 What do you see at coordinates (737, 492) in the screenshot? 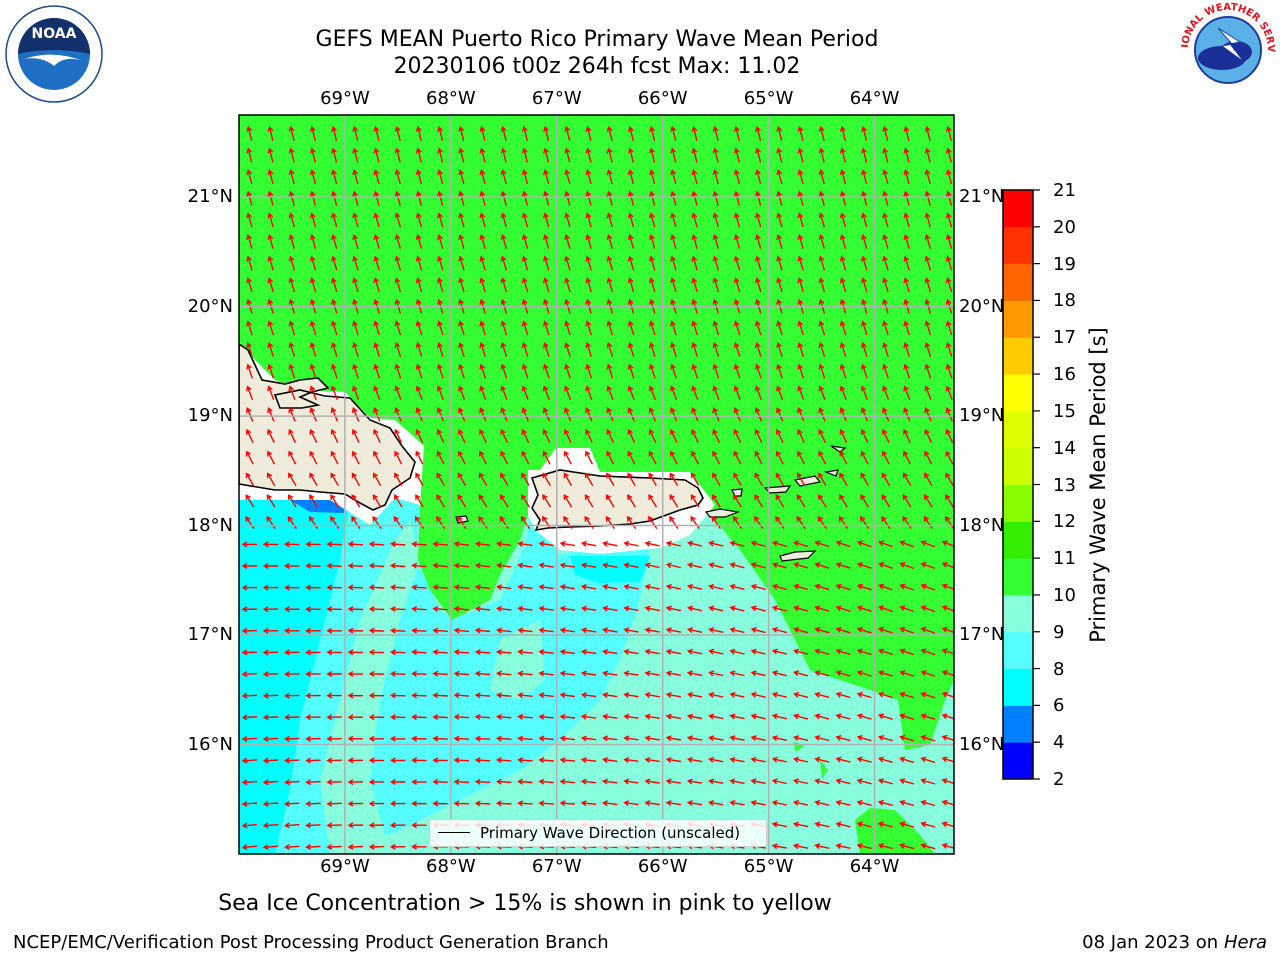
I see `culebra-island` at bounding box center [737, 492].